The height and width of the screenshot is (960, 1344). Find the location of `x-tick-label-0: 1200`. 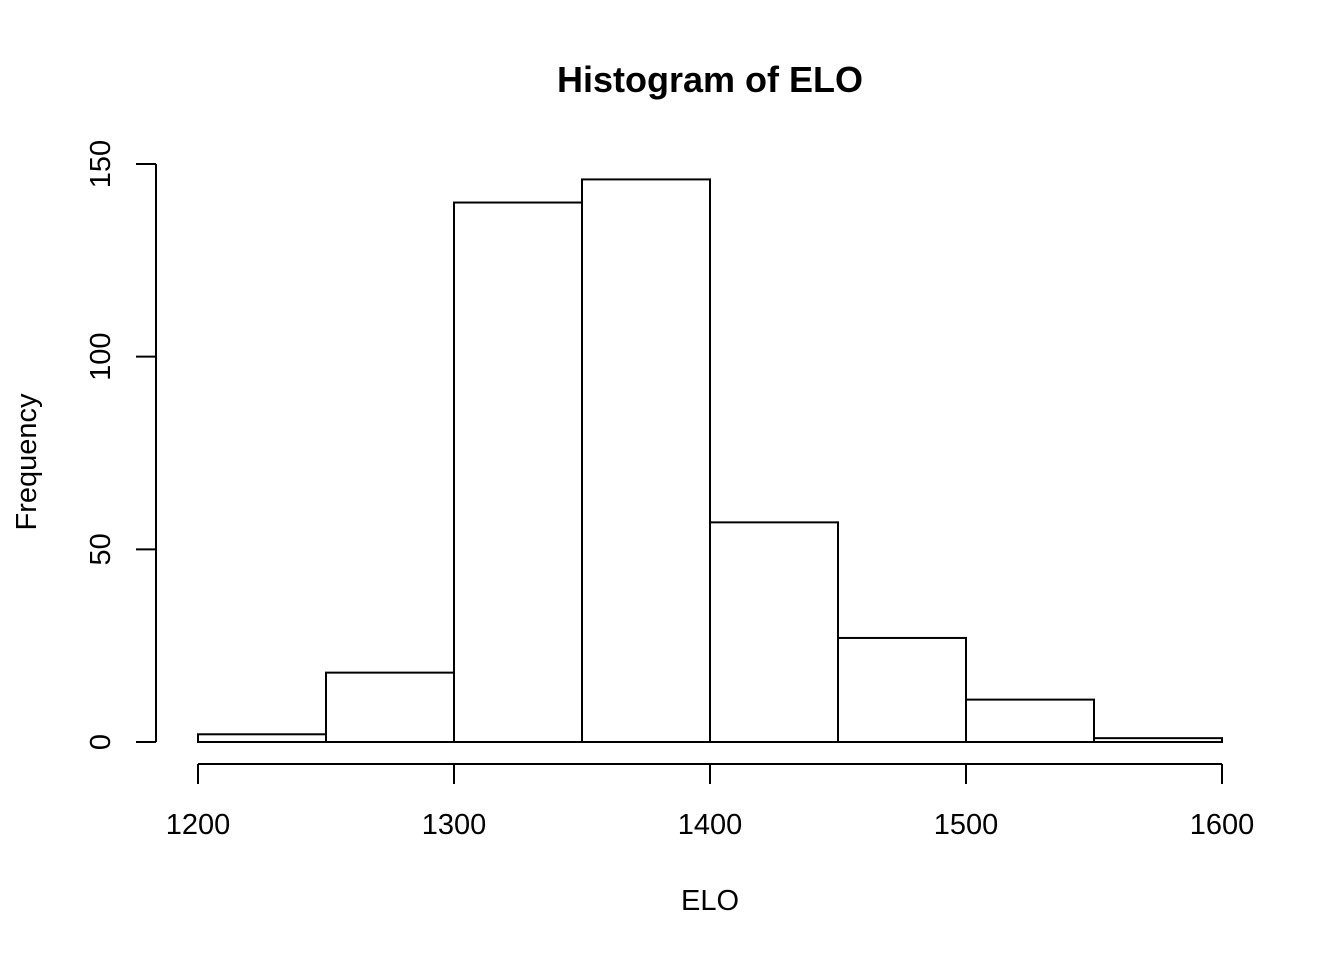

x-tick-label-0: 1200 is located at coordinates (198, 825).